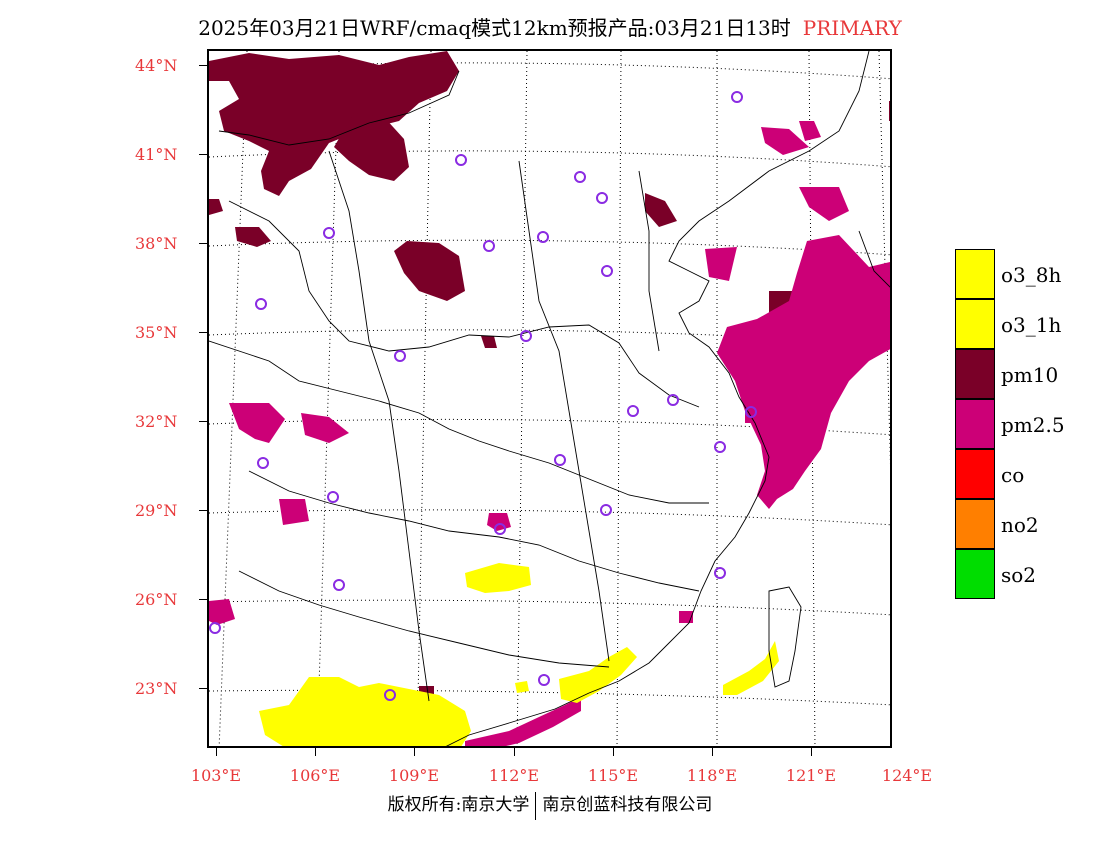 The height and width of the screenshot is (850, 1100). Describe the element at coordinates (315, 775) in the screenshot. I see `lon-label-106: 106°E` at that location.